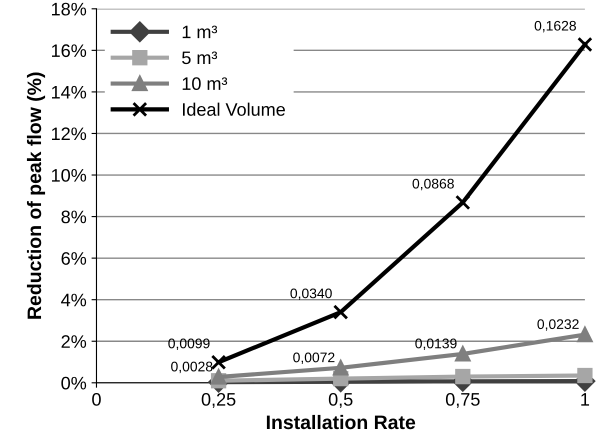 This screenshot has height=440, width=603. Describe the element at coordinates (69, 92) in the screenshot. I see `y-tick-label: 14%` at that location.